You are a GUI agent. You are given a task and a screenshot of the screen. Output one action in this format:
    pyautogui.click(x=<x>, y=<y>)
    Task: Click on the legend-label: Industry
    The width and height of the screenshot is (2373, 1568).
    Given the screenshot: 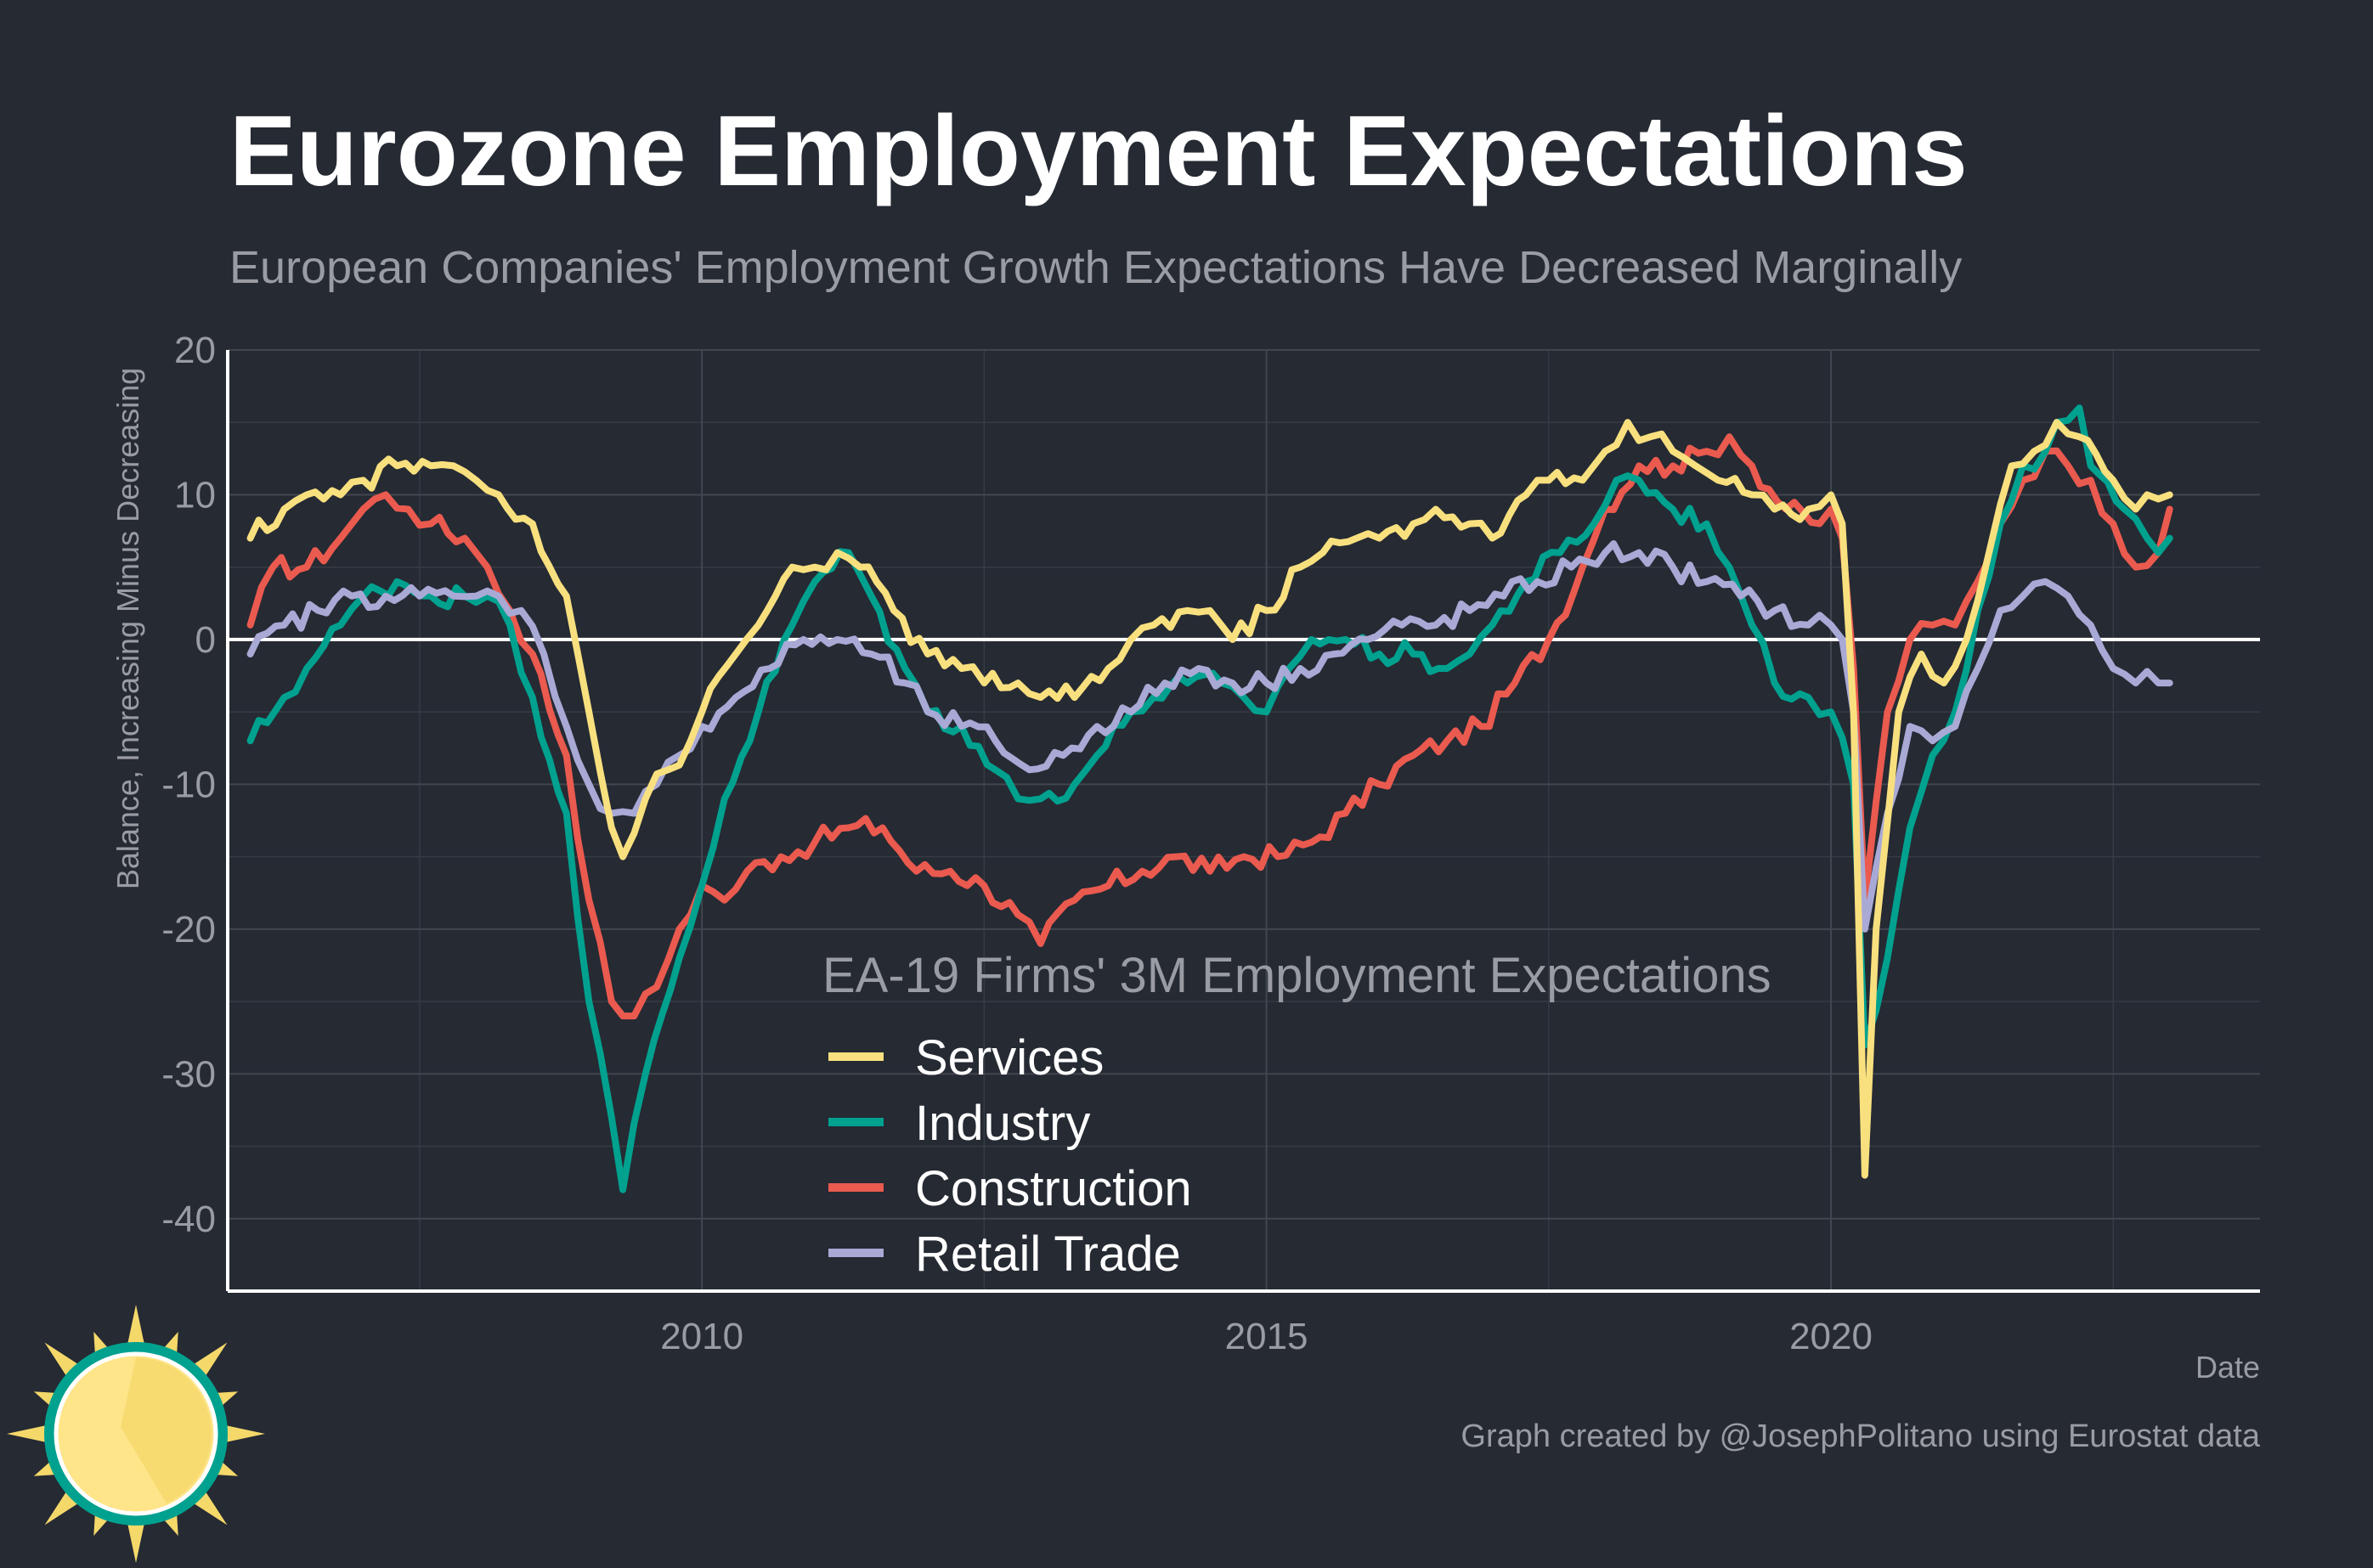 What is the action you would take?
    pyautogui.click(x=1003, y=1124)
    